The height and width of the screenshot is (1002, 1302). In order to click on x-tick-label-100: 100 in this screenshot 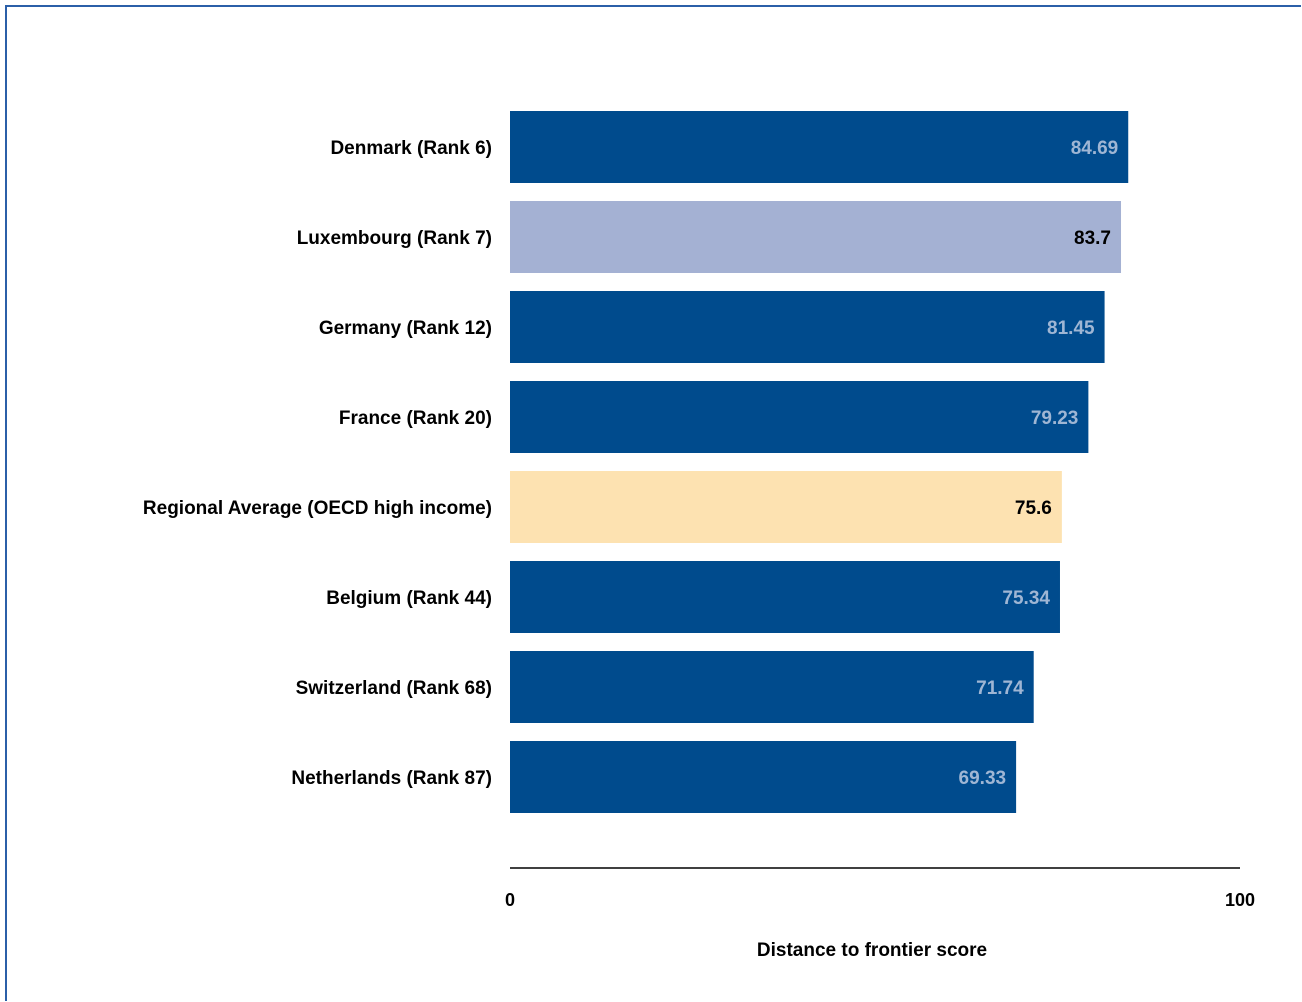, I will do `click(1240, 900)`.